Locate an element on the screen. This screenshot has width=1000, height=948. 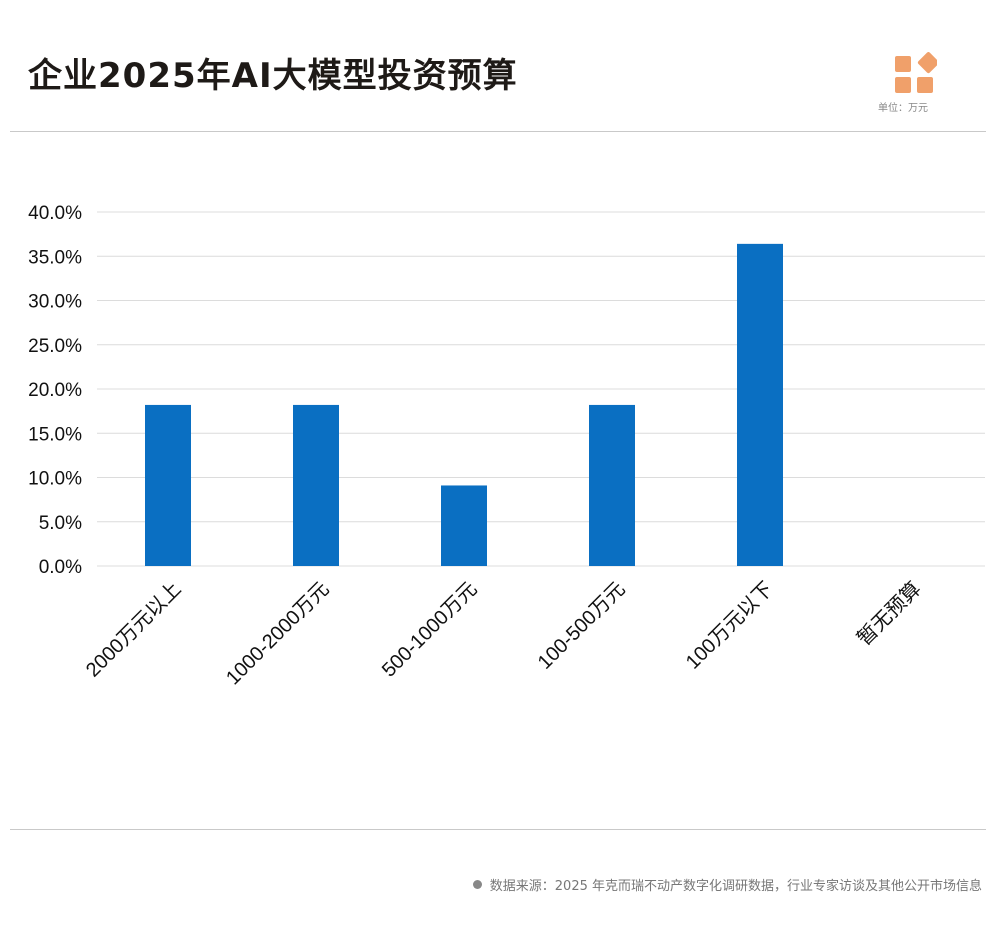
chart-title: 企业2025年AI大模型投资预算 is located at coordinates (273, 76).